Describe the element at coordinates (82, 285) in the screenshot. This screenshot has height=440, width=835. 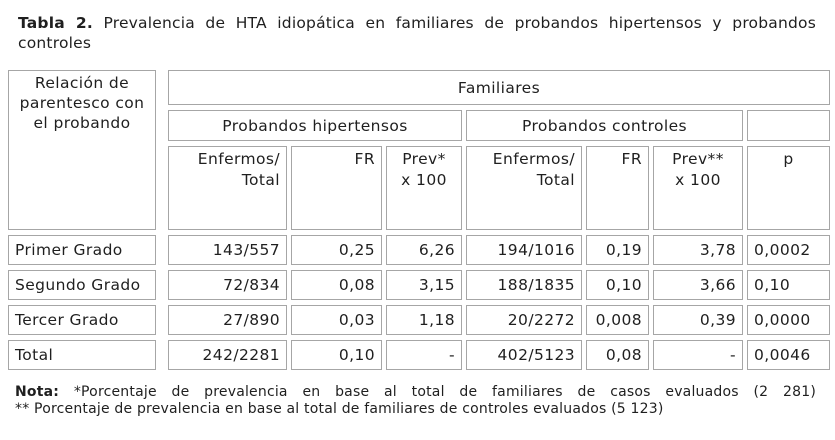
I see `row-label: Segundo Grado` at that location.